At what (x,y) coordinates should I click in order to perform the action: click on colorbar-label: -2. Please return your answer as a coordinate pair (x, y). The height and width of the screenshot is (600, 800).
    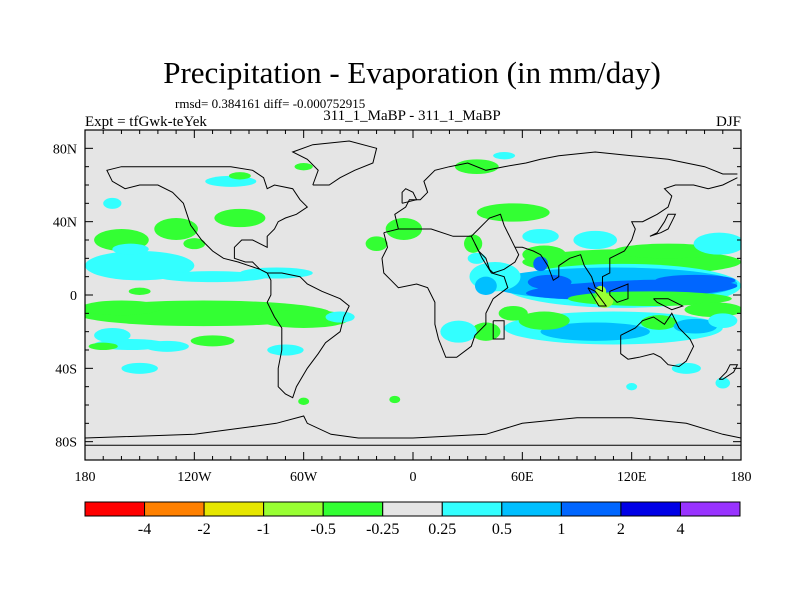
    Looking at the image, I should click on (203, 529).